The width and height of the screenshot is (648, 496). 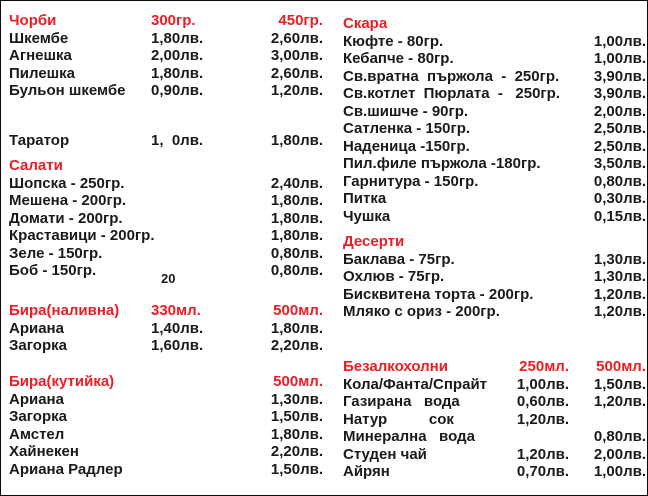 What do you see at coordinates (33, 20) in the screenshot?
I see `section-title: Чорби` at bounding box center [33, 20].